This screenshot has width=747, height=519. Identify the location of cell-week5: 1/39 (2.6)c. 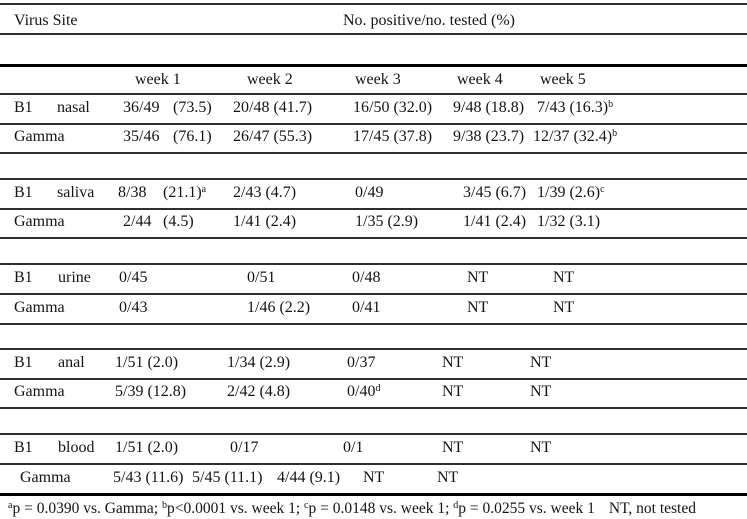
(571, 193).